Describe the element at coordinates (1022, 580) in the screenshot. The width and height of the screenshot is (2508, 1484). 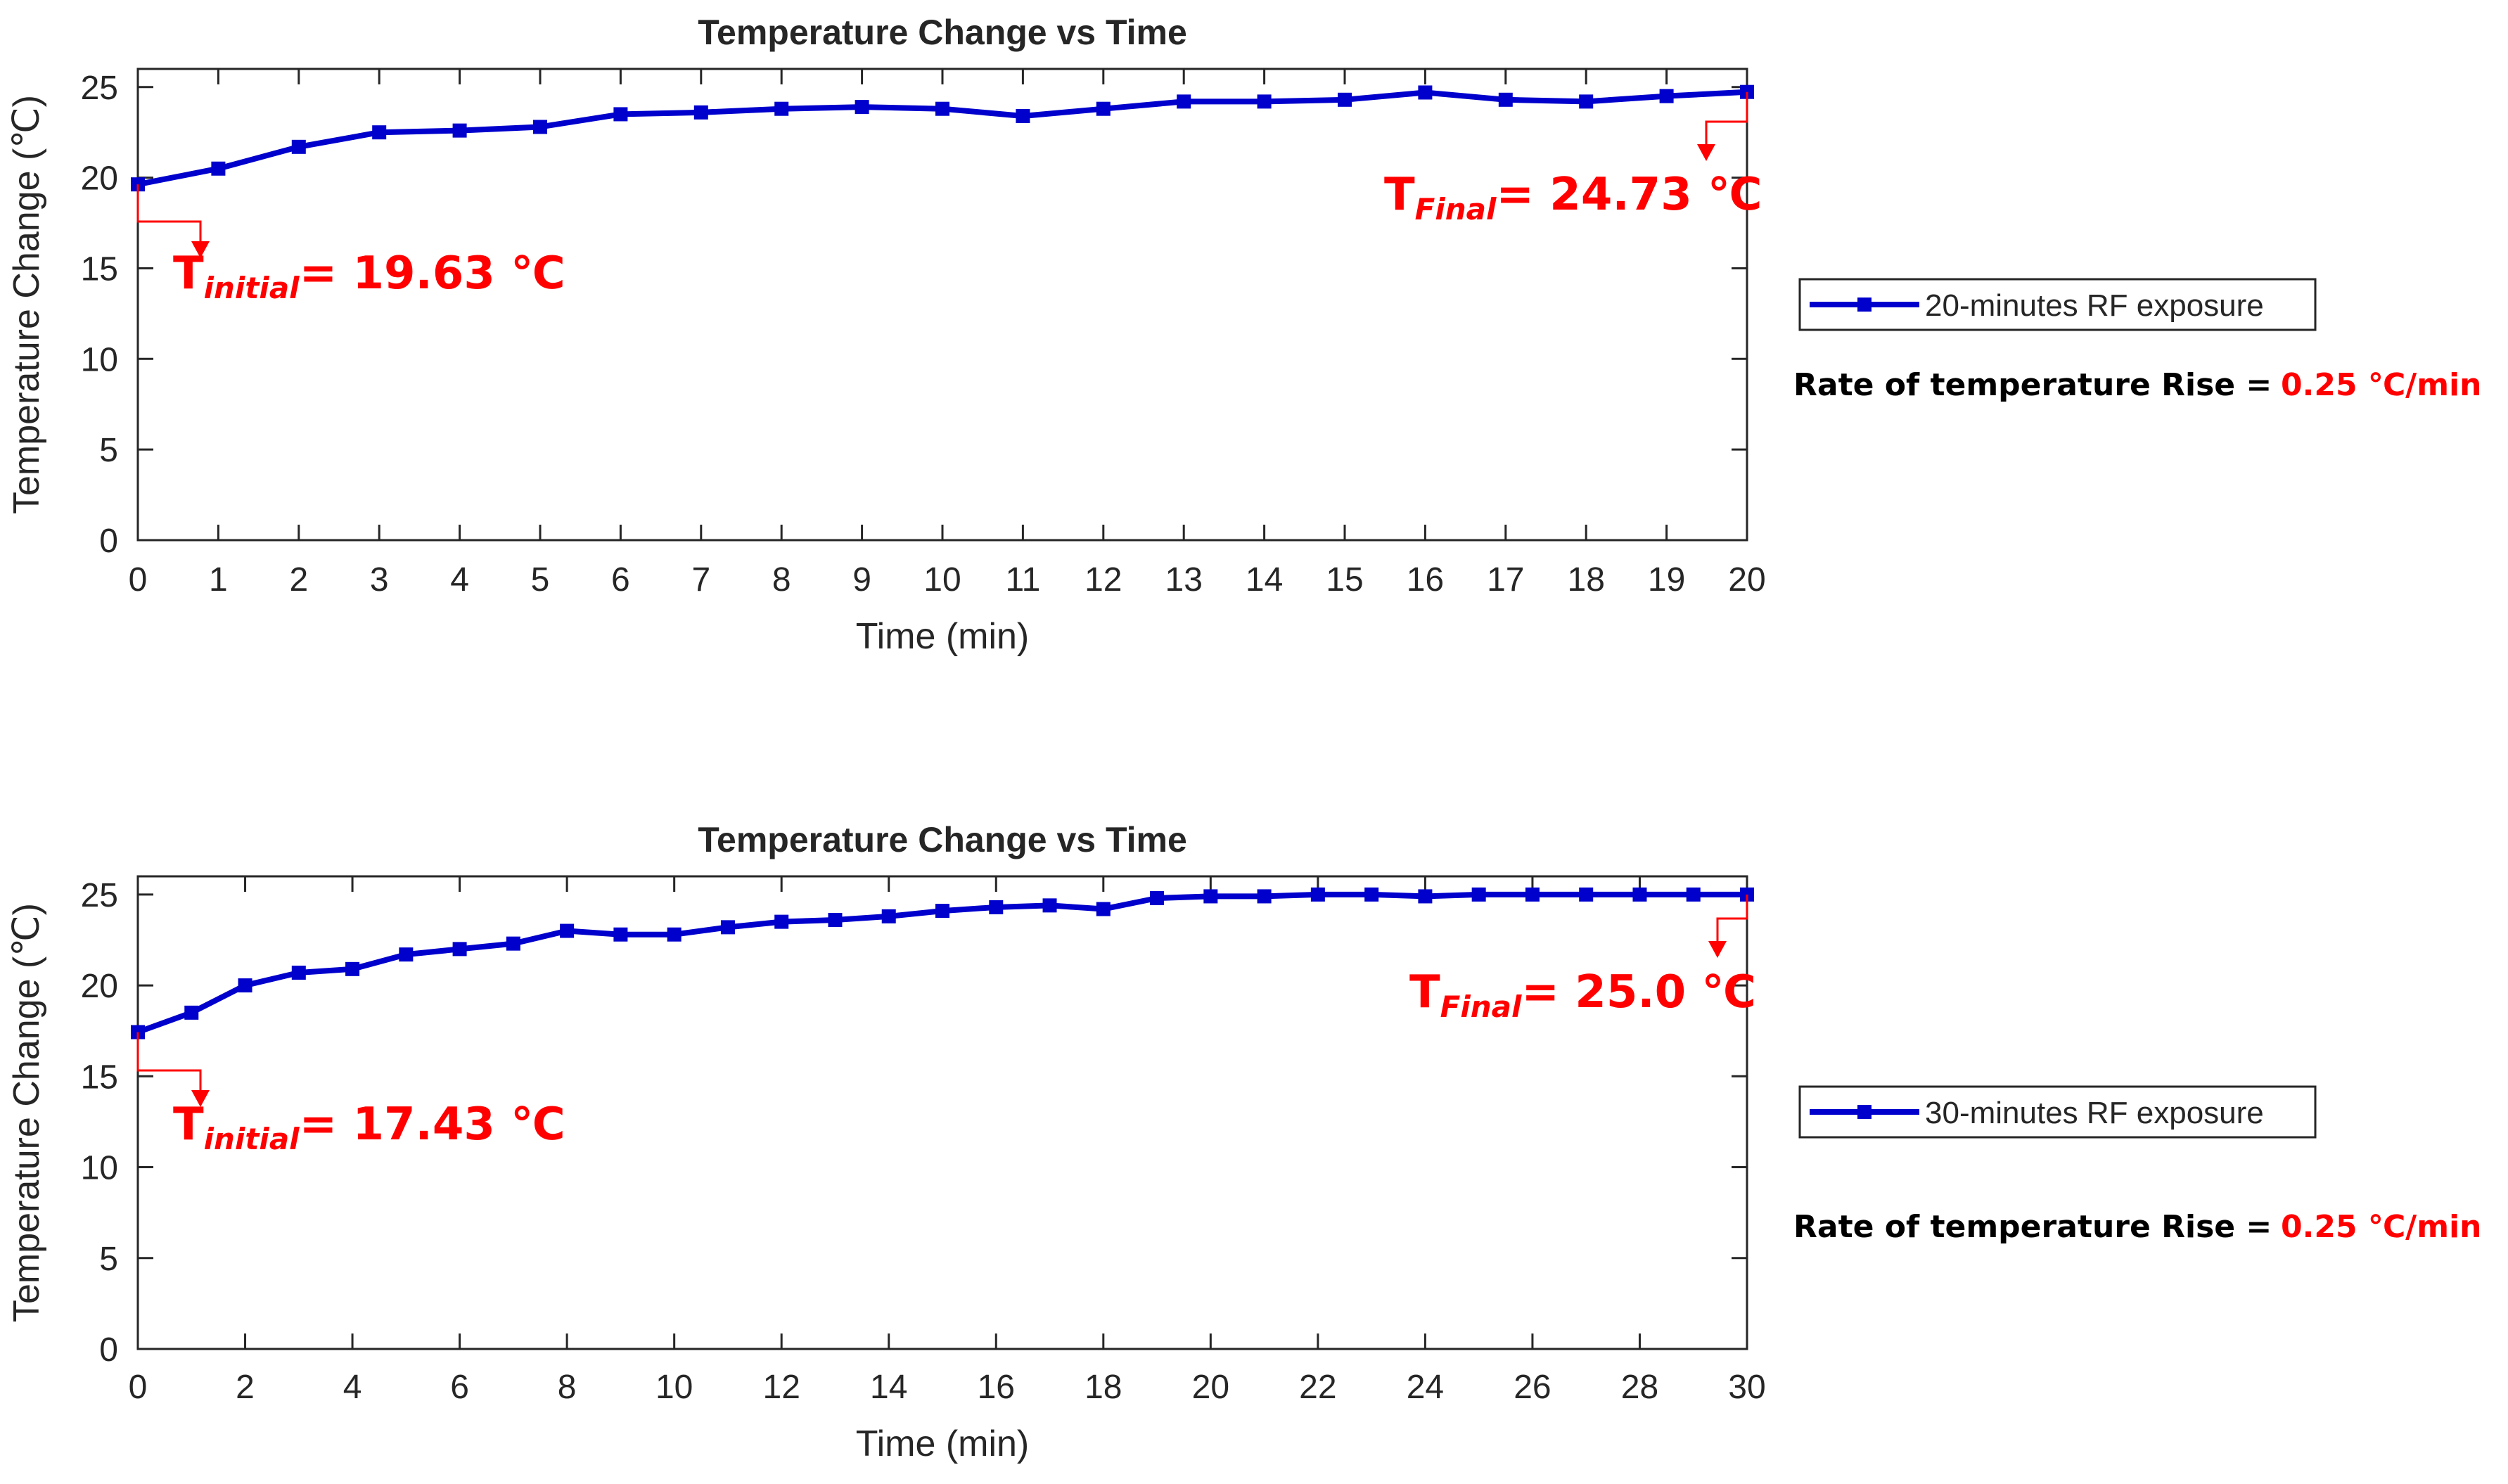
I see `x-tick-label: 11` at that location.